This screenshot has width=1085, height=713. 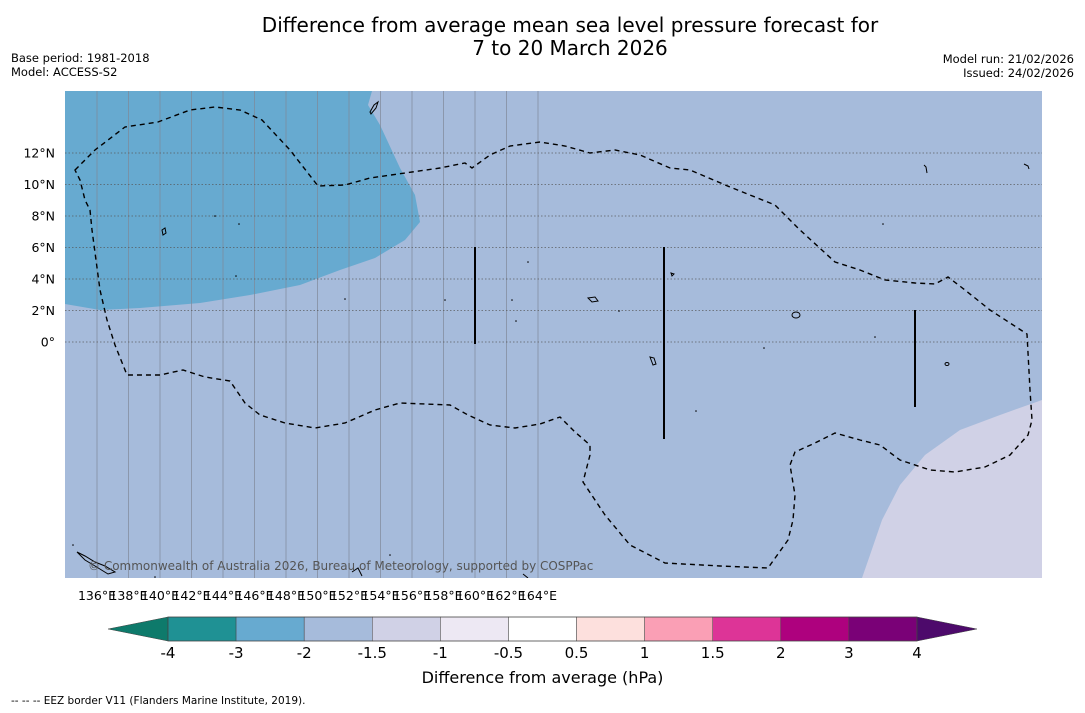 What do you see at coordinates (128, 595) in the screenshot?
I see `lon-tick-label: 138°E` at bounding box center [128, 595].